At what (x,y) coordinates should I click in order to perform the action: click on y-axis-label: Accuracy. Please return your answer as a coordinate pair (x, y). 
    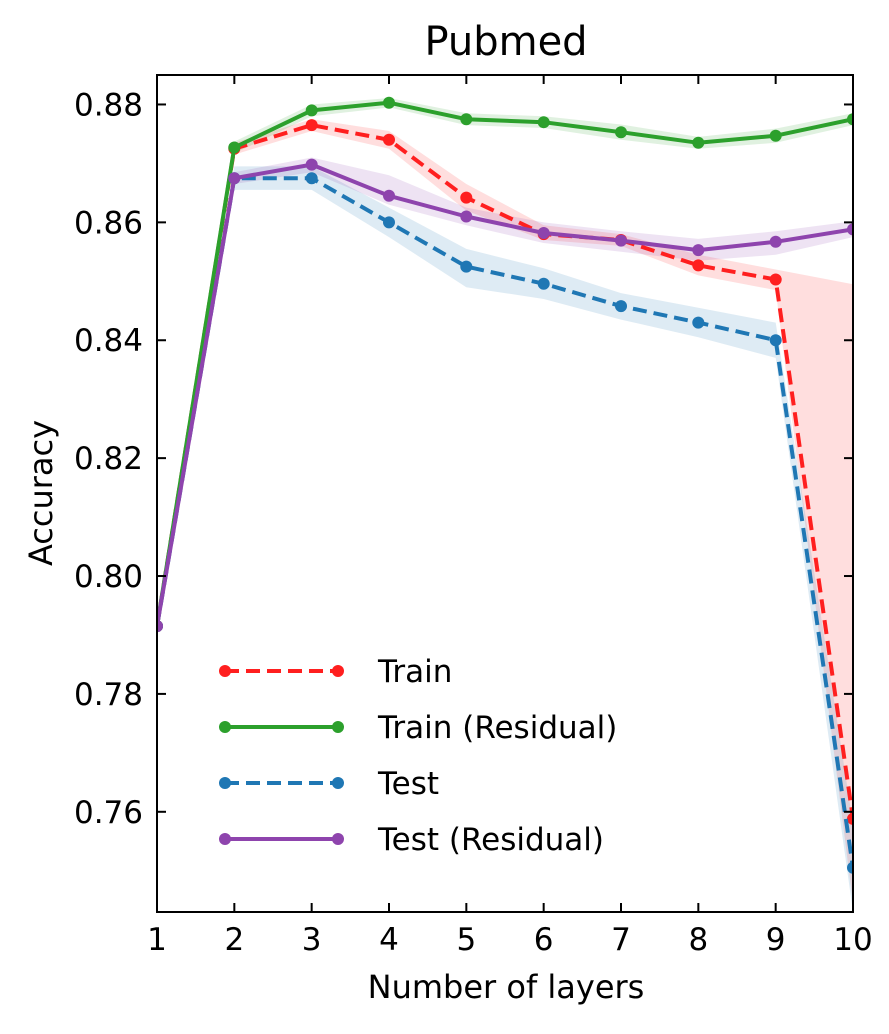
    Looking at the image, I should click on (41, 493).